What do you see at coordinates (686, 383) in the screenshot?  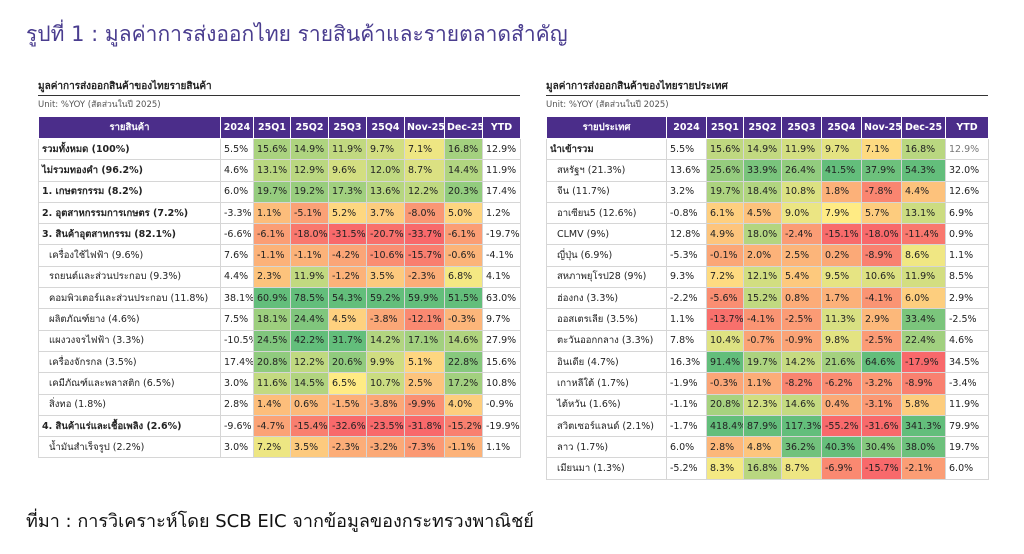 I see `cell-2024: -1.9%` at bounding box center [686, 383].